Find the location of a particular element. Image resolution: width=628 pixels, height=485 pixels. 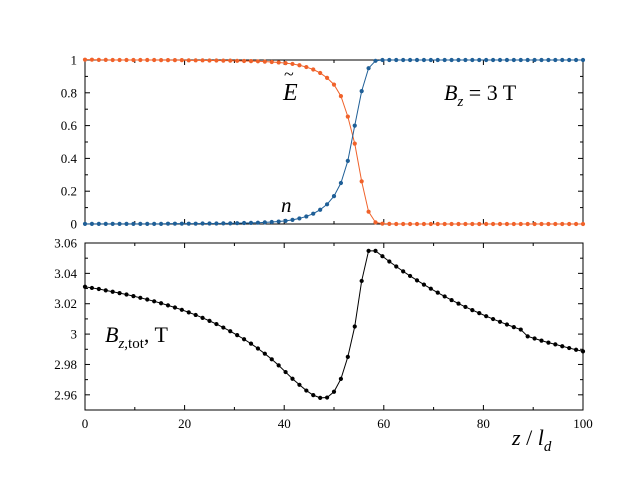

x-tick-label: 20 is located at coordinates (184, 423).